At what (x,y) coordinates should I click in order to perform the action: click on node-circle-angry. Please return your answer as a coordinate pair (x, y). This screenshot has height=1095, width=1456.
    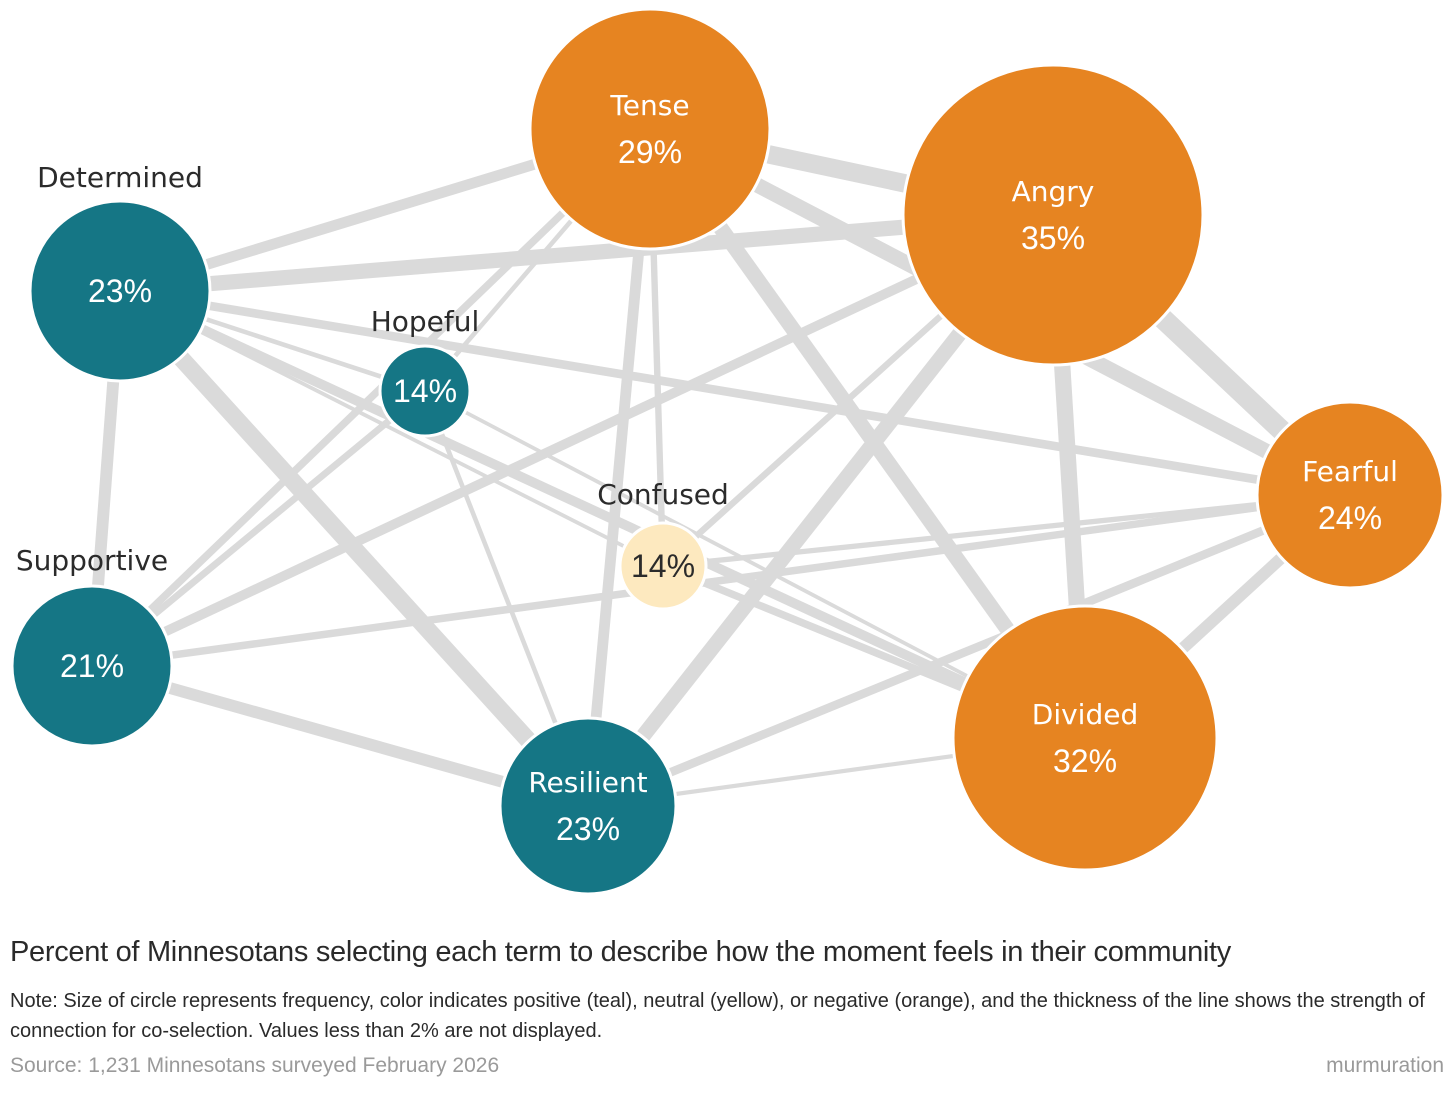
    Looking at the image, I should click on (1053, 215).